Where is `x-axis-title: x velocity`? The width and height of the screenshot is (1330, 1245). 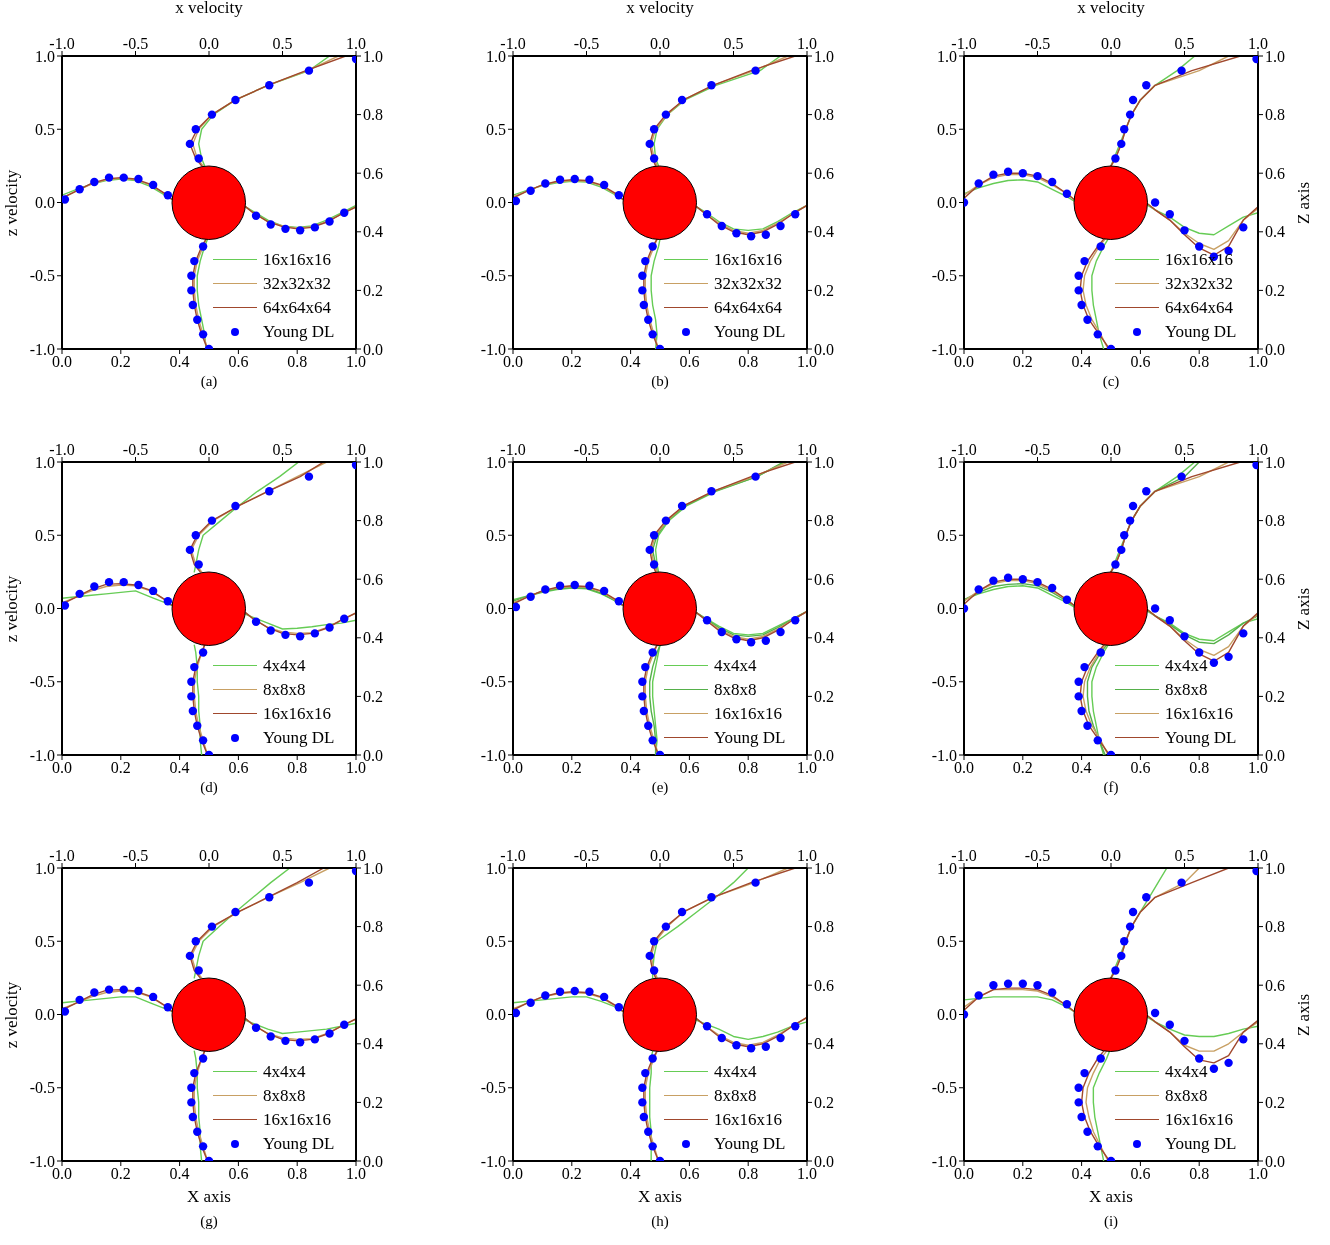 x-axis-title: x velocity is located at coordinates (660, 9).